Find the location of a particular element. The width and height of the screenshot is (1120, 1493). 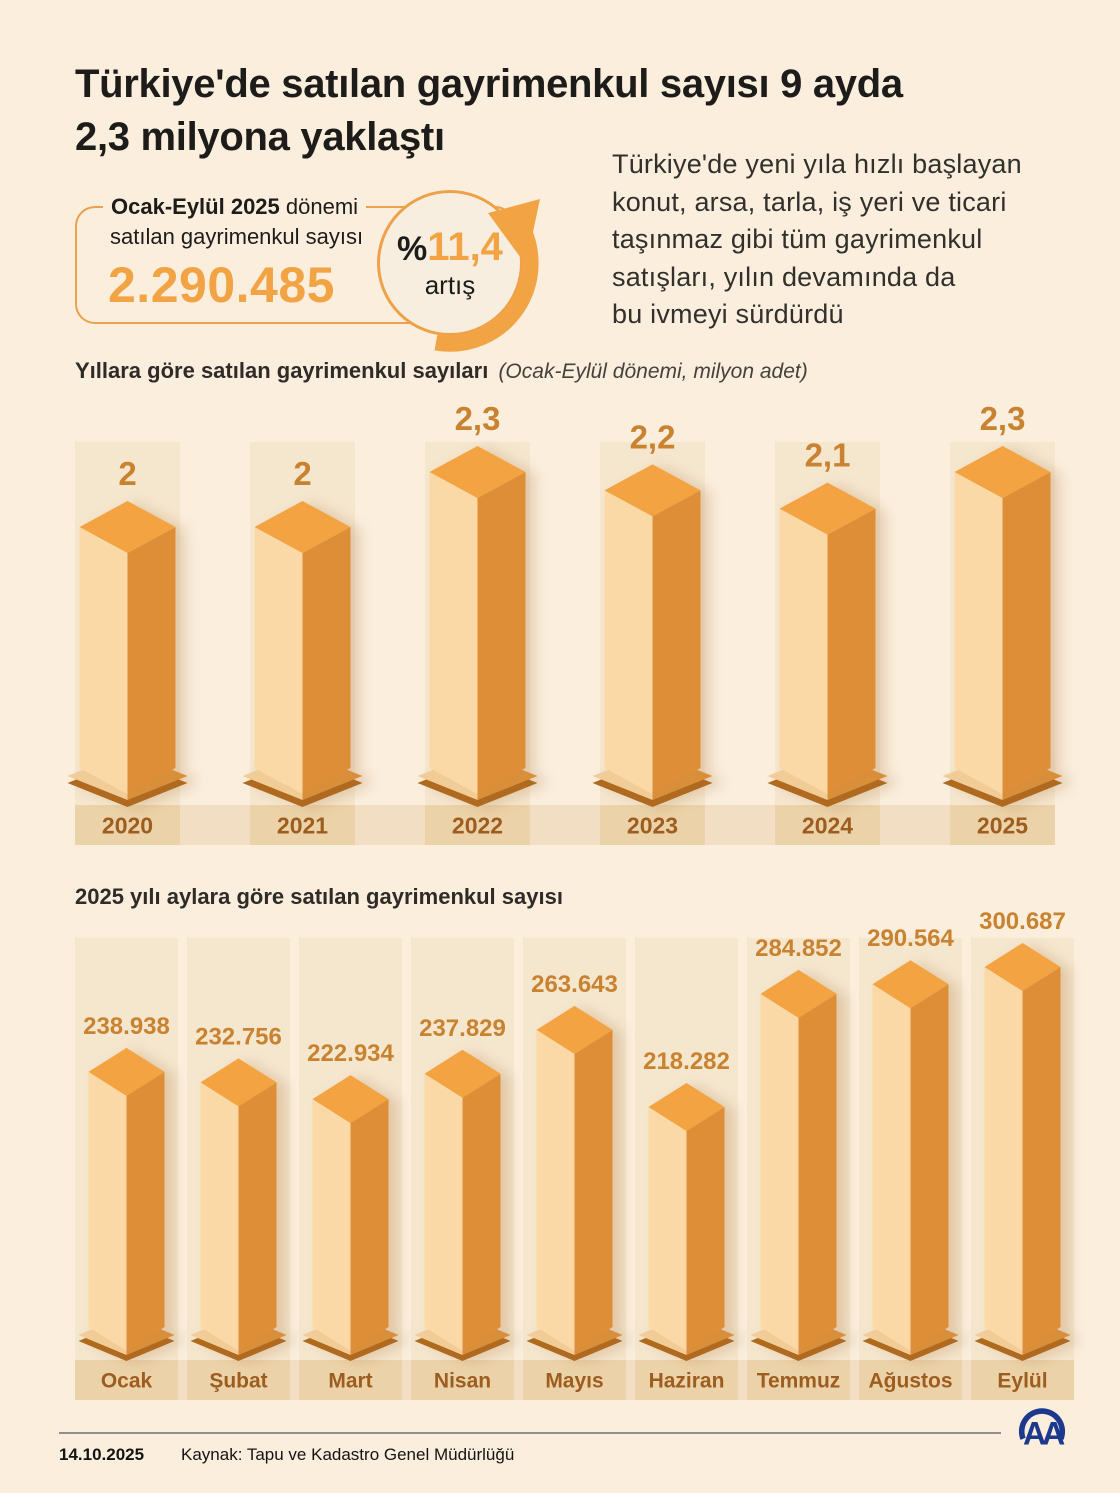

axis-label: Mart is located at coordinates (350, 1381).